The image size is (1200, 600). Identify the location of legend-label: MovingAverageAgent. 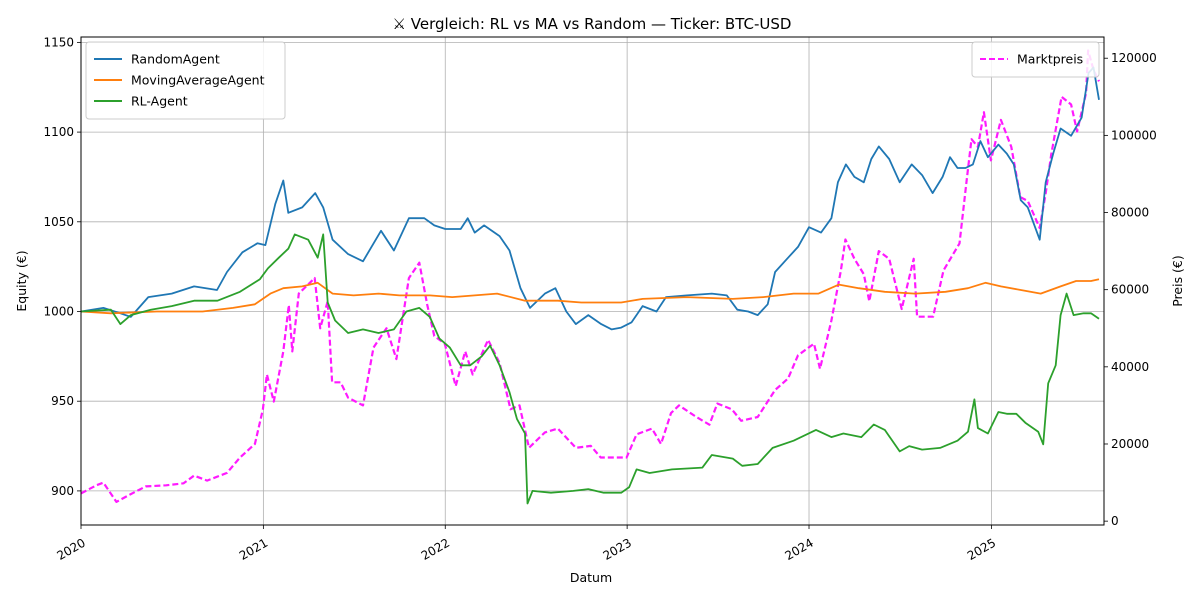
(198, 80).